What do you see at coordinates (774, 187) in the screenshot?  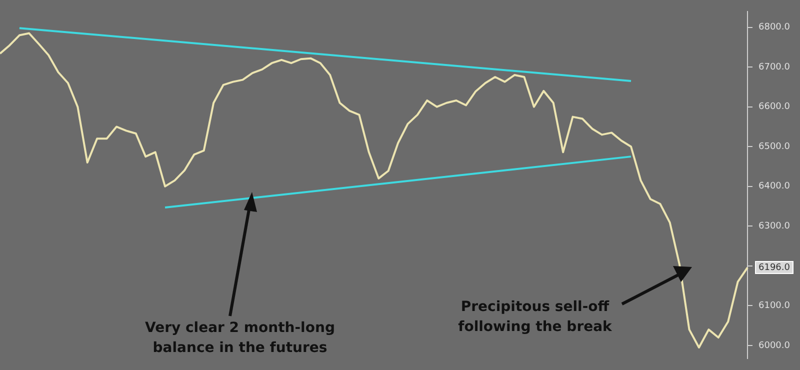 I see `y-tick-label: 6400.0` at bounding box center [774, 187].